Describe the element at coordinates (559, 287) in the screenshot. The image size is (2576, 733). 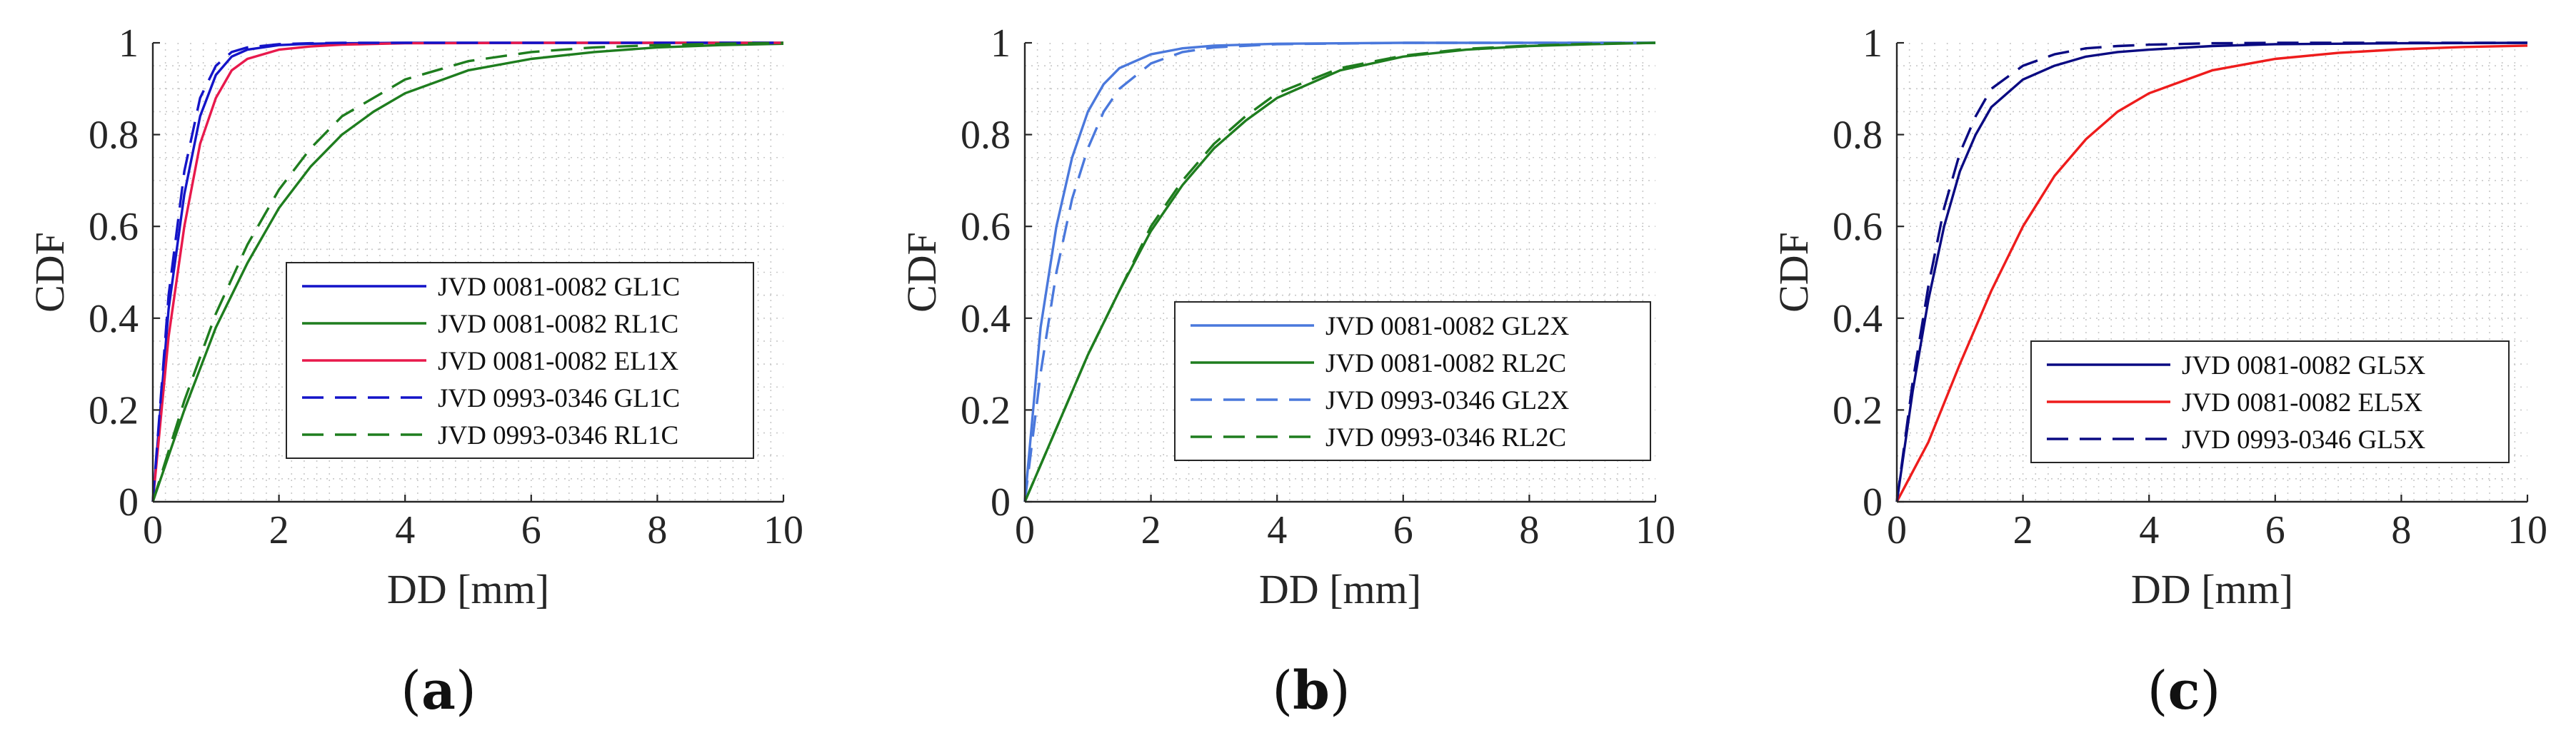
I see `legend-entry: JVD 0081-0082 GL1C` at that location.